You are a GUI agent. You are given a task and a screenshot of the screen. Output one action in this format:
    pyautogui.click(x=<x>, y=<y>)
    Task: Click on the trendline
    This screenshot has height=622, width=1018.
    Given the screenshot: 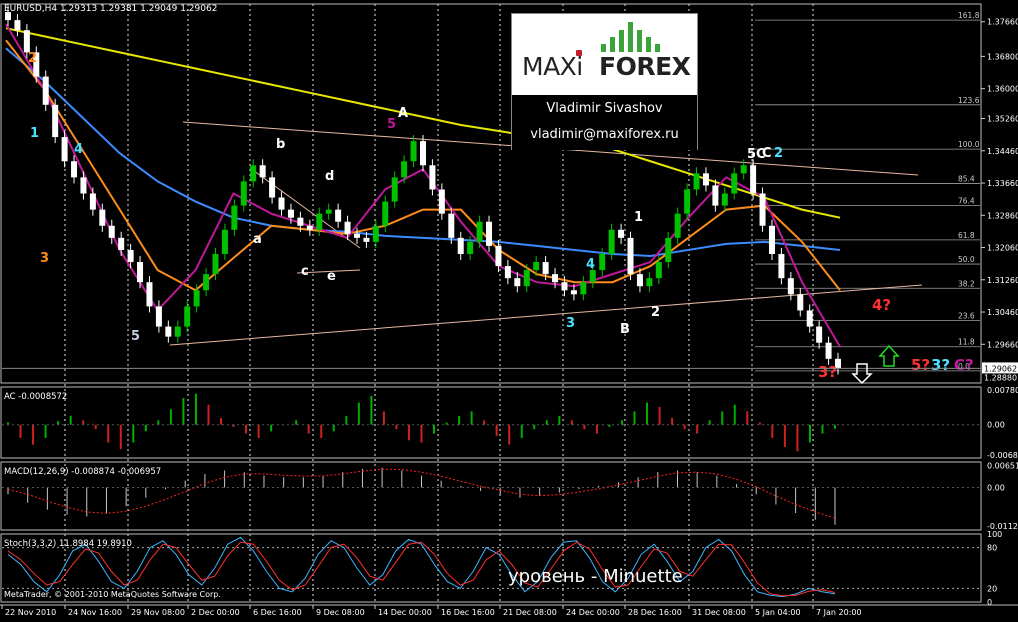 What is the action you would take?
    pyautogui.click(x=546, y=315)
    